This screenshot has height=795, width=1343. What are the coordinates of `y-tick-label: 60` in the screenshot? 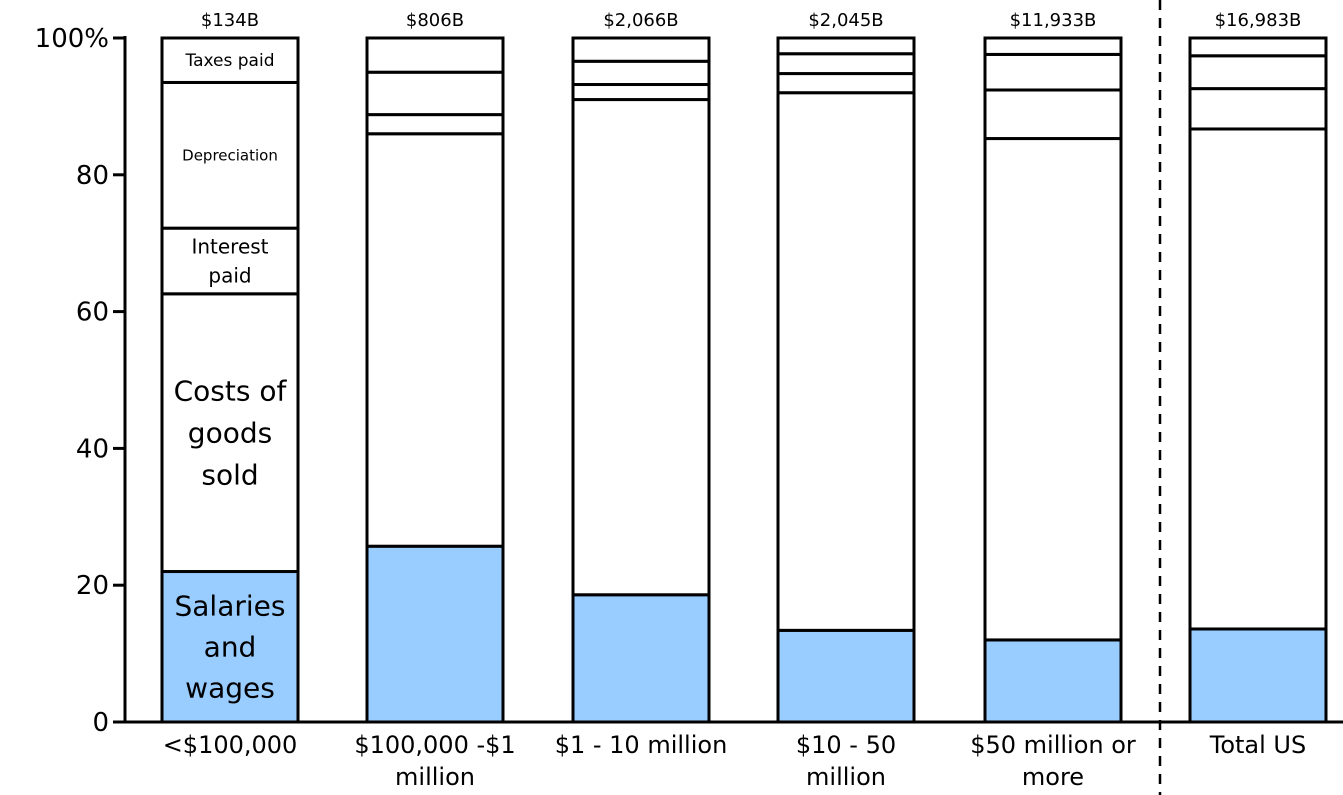 It's located at (92, 313).